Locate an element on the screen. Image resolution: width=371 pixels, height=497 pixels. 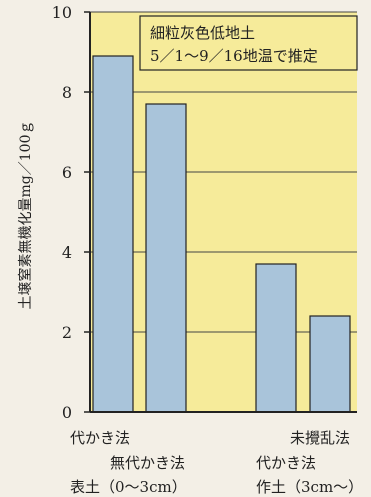
y-tick-label: 0 is located at coordinates (67, 412).